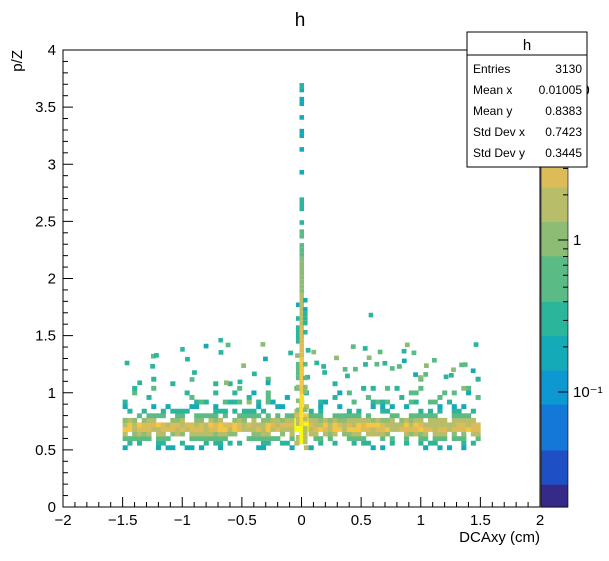 The height and width of the screenshot is (561, 609). Describe the element at coordinates (491, 69) in the screenshot. I see `stats-row-label: Entries` at that location.